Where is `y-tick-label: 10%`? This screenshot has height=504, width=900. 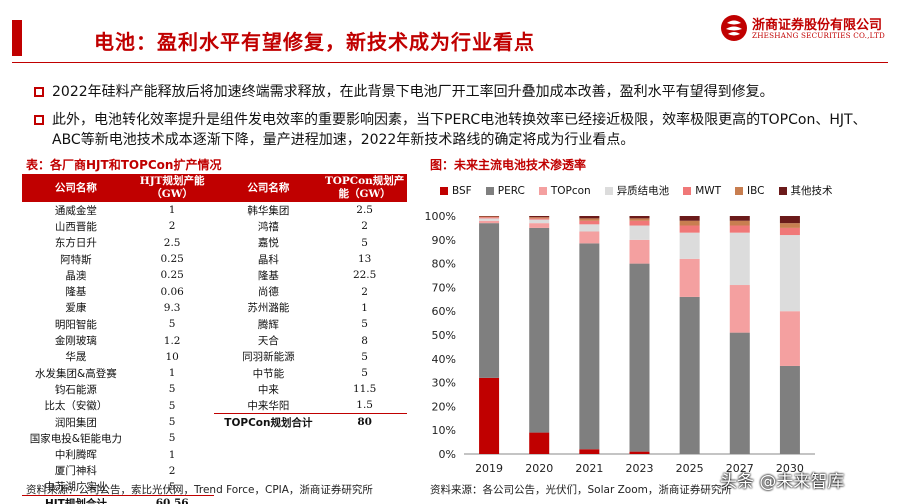 y-tick-label: 10% is located at coordinates (444, 430).